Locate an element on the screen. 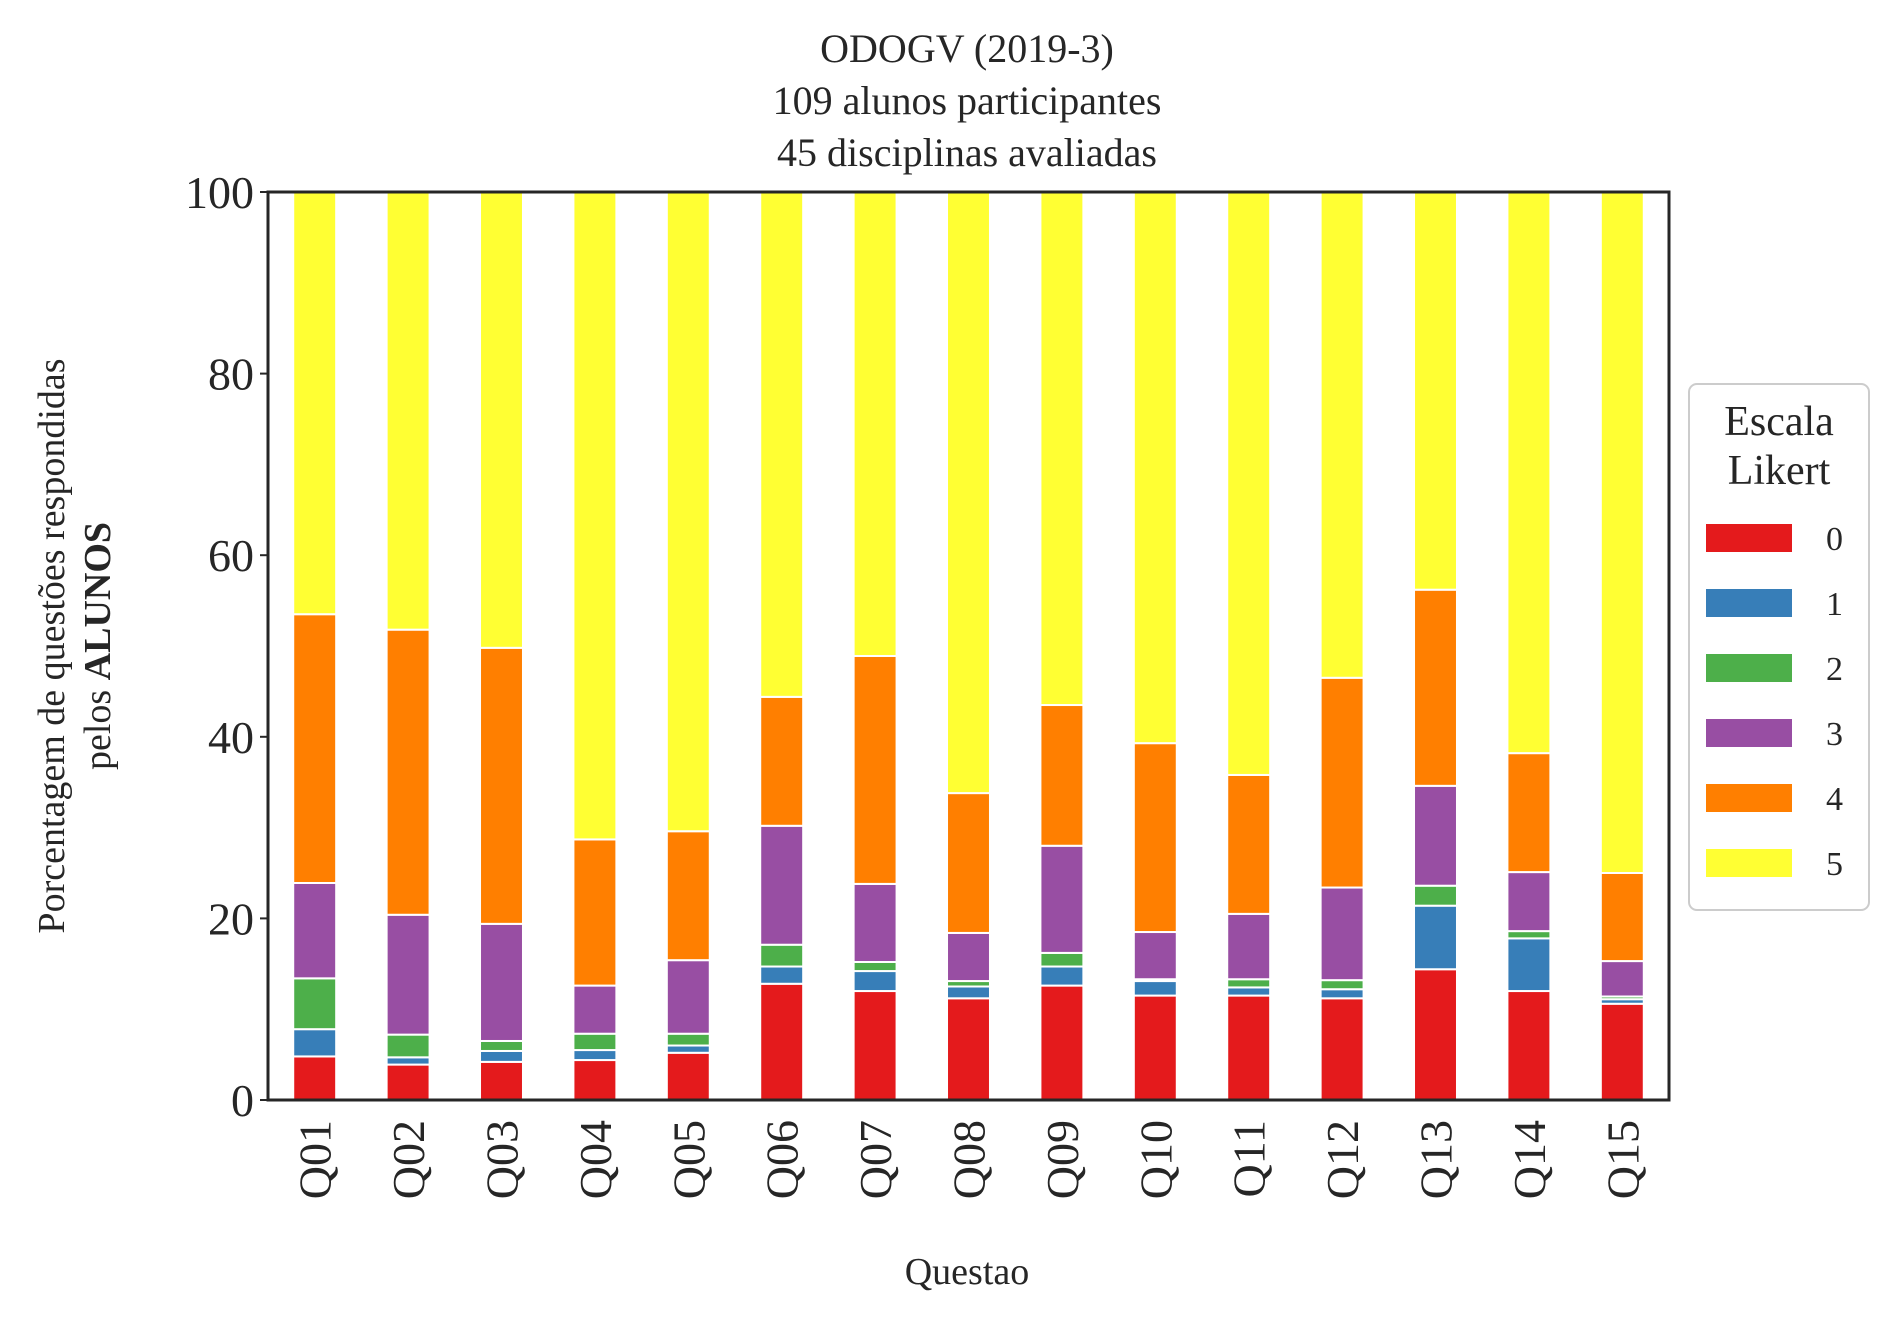 This screenshot has width=1892, height=1323. x-tick-label-q05: Q05 is located at coordinates (688, 1159).